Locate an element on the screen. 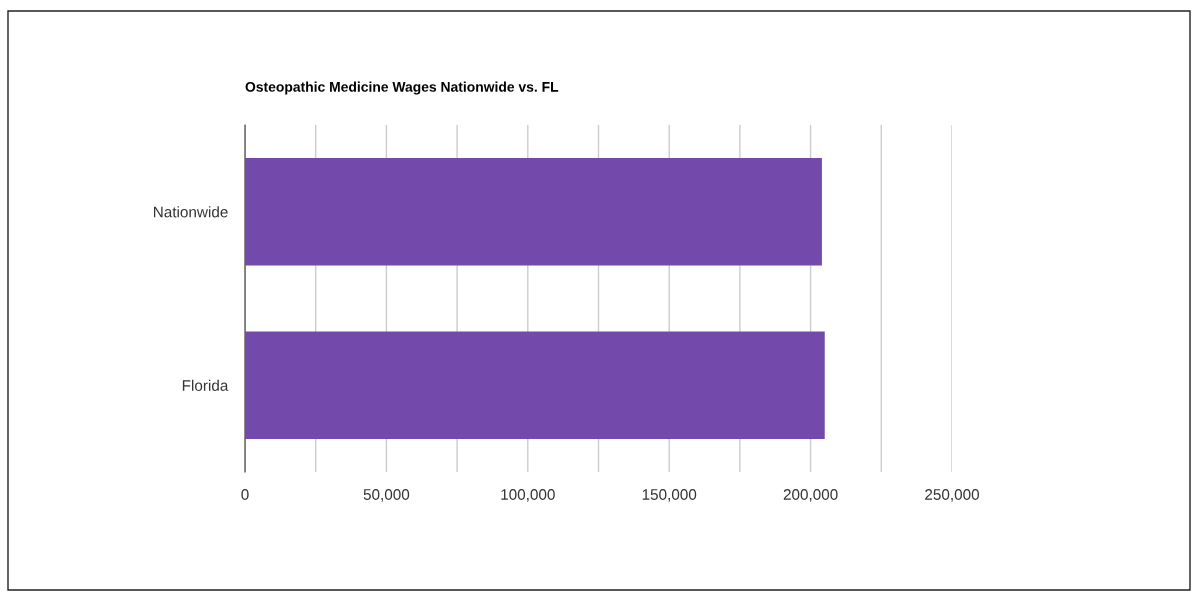 Image resolution: width=1200 pixels, height=600 pixels. x-tick-label: 50,000 is located at coordinates (386, 495).